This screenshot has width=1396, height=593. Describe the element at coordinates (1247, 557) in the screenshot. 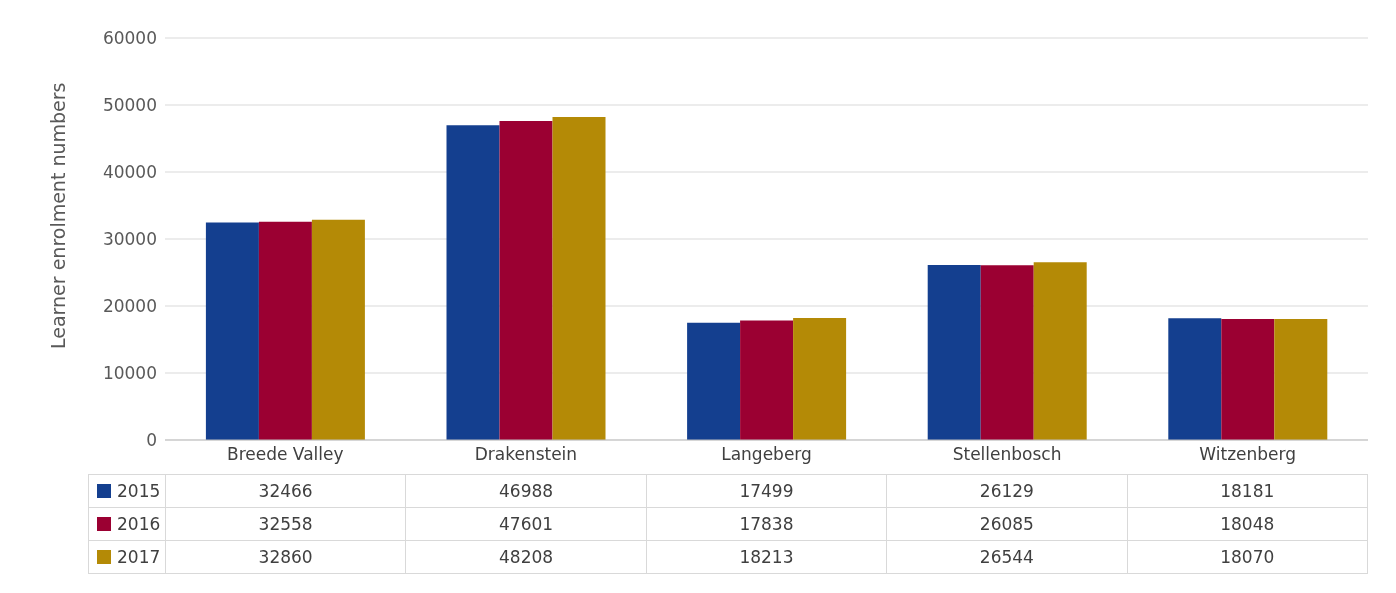

I see `data-label: 18070` at that location.